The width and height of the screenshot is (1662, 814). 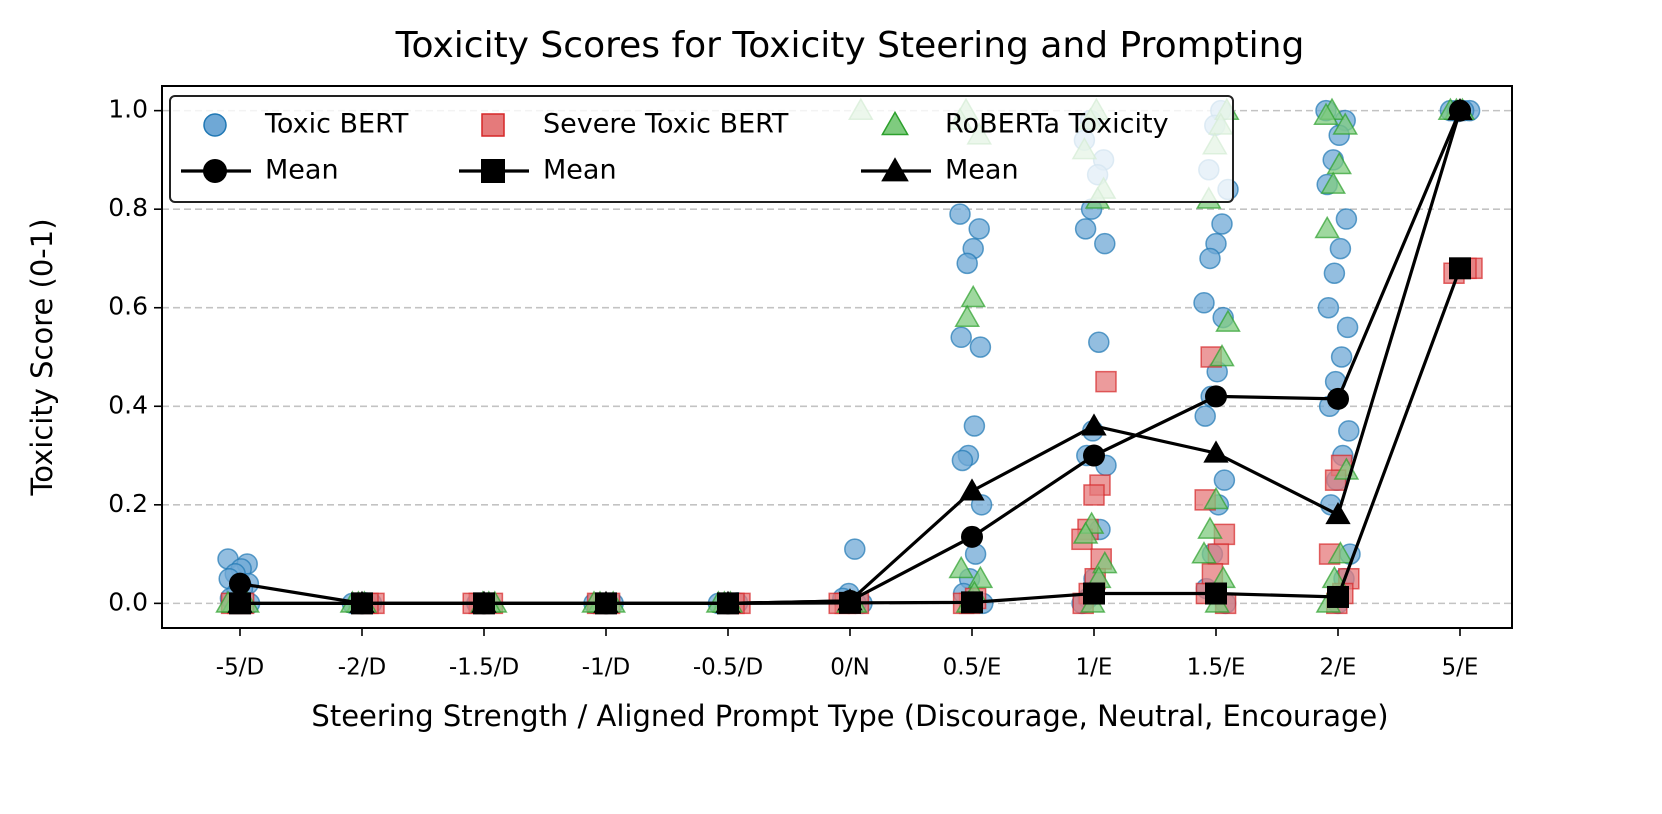 What do you see at coordinates (42, 357) in the screenshot?
I see `y-axis-label: Toxicity Score (0-1)` at bounding box center [42, 357].